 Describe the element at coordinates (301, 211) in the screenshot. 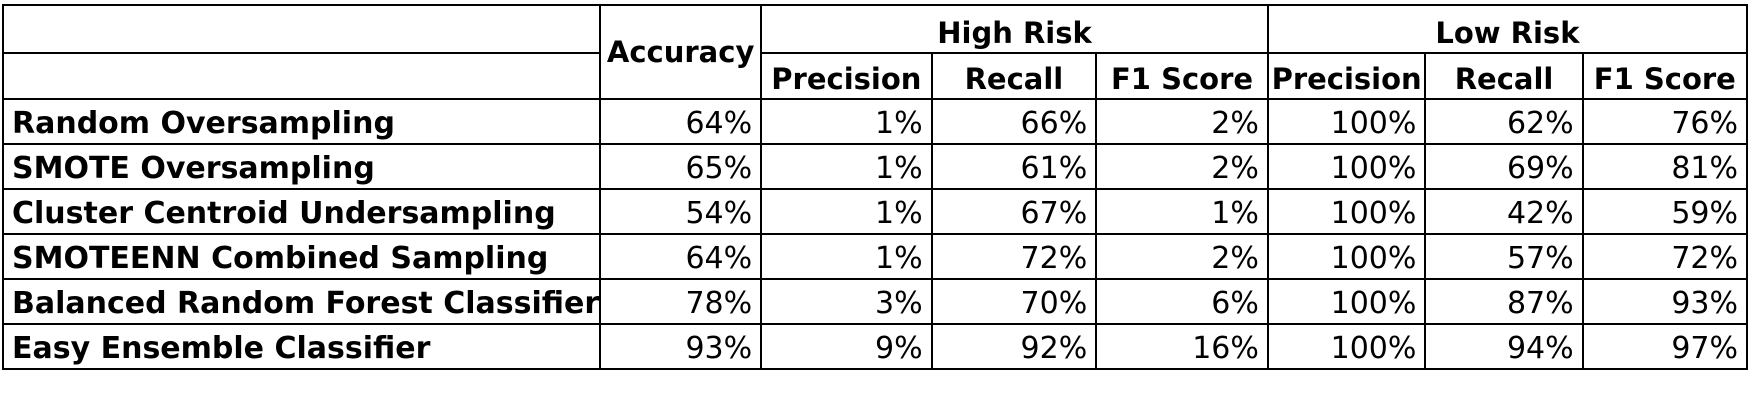

I see `row-label: Cluster Centroid Undersampling` at that location.